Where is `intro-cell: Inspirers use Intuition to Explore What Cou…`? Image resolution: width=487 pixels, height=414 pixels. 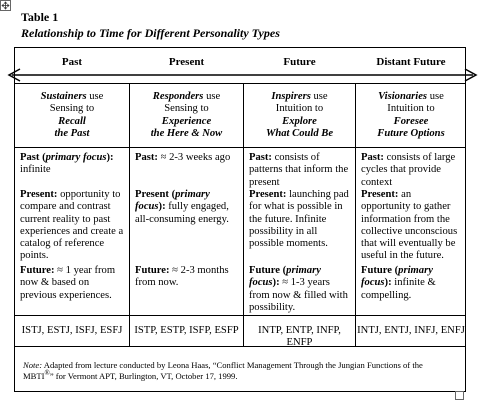 intro-cell: Inspirers use Intuition to Explore What Cou… is located at coordinates (299, 115).